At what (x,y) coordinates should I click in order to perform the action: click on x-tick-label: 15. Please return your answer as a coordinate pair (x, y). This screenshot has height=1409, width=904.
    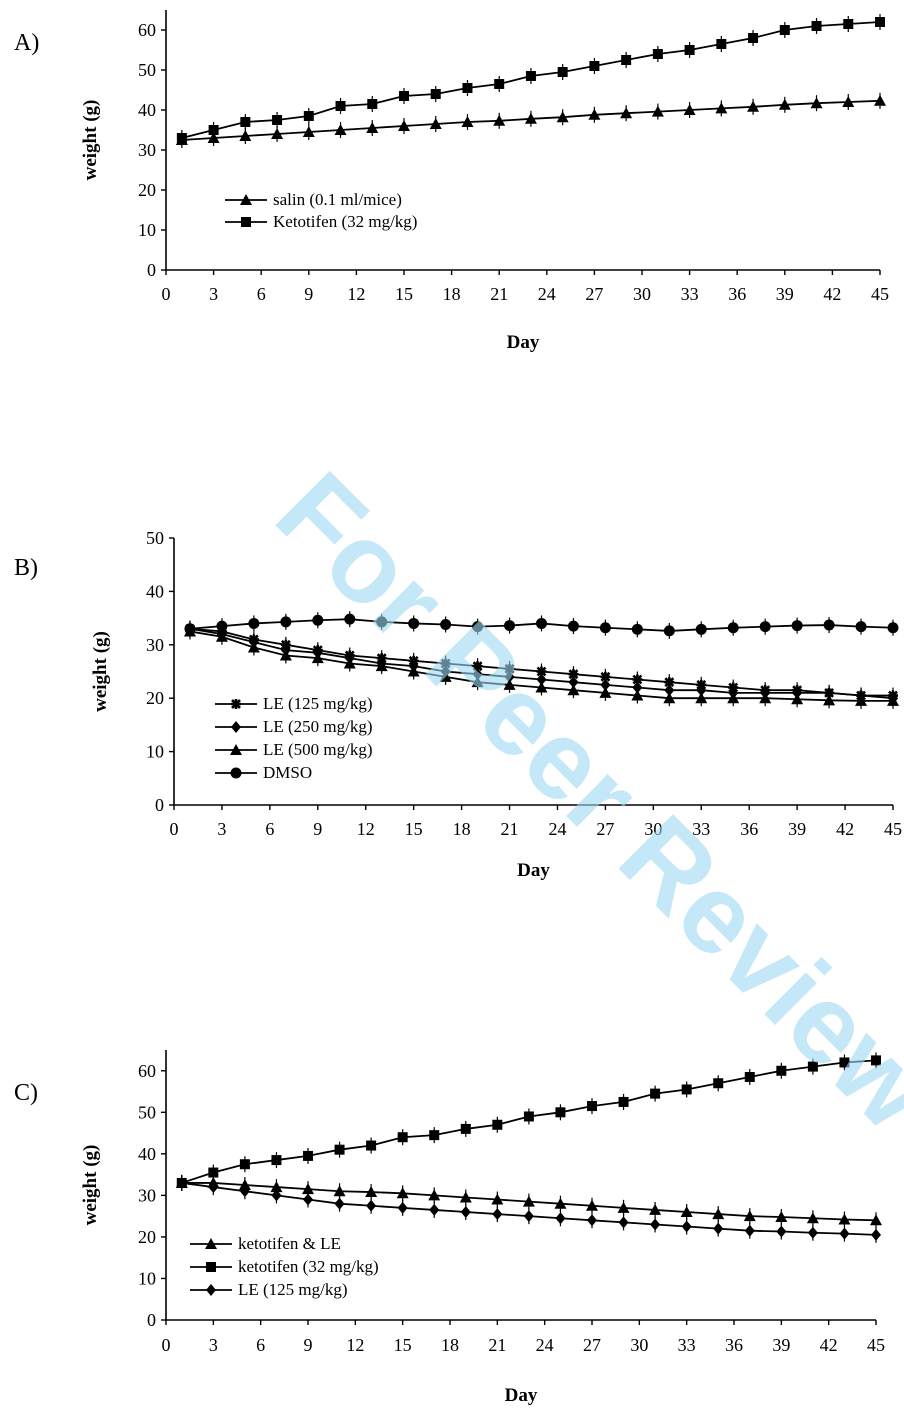
    Looking at the image, I should click on (404, 294).